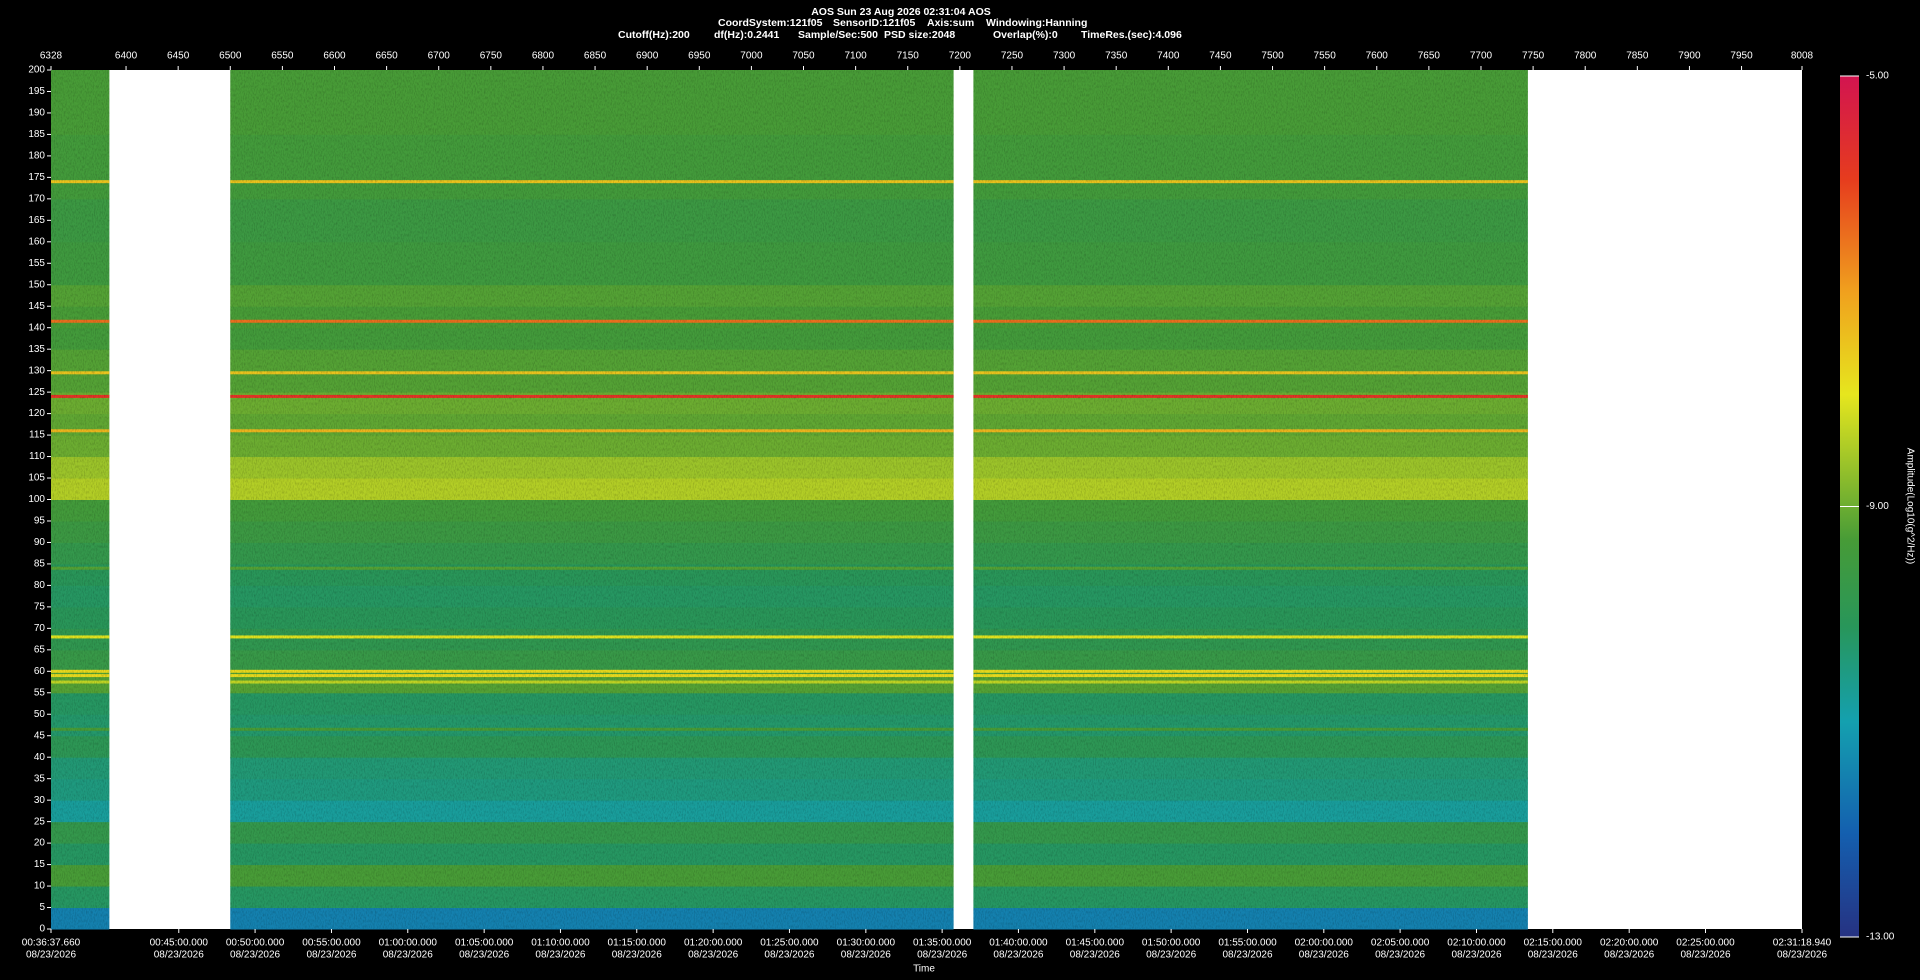 The image size is (1920, 980). Describe the element at coordinates (803, 56) in the screenshot. I see `x-tick-label: 7050` at that location.